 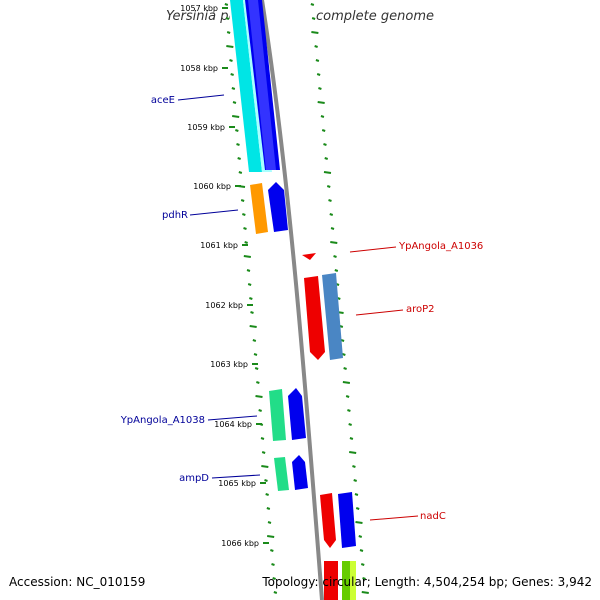 I want to click on gene-label-nadC: nadC, so click(x=433, y=516).